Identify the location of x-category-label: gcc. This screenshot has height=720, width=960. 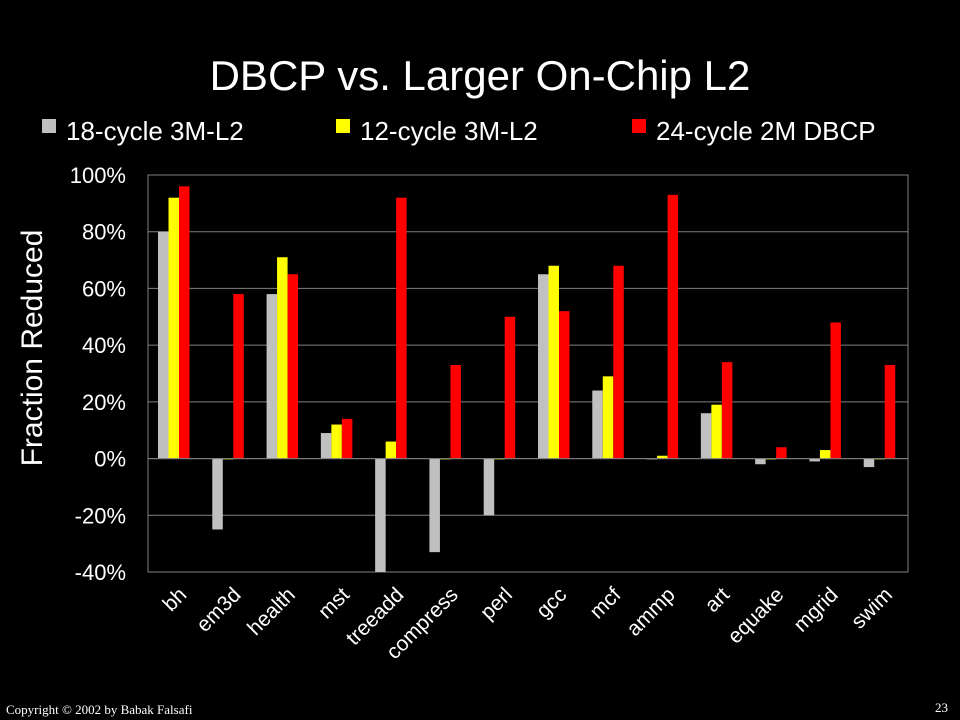
(551, 602).